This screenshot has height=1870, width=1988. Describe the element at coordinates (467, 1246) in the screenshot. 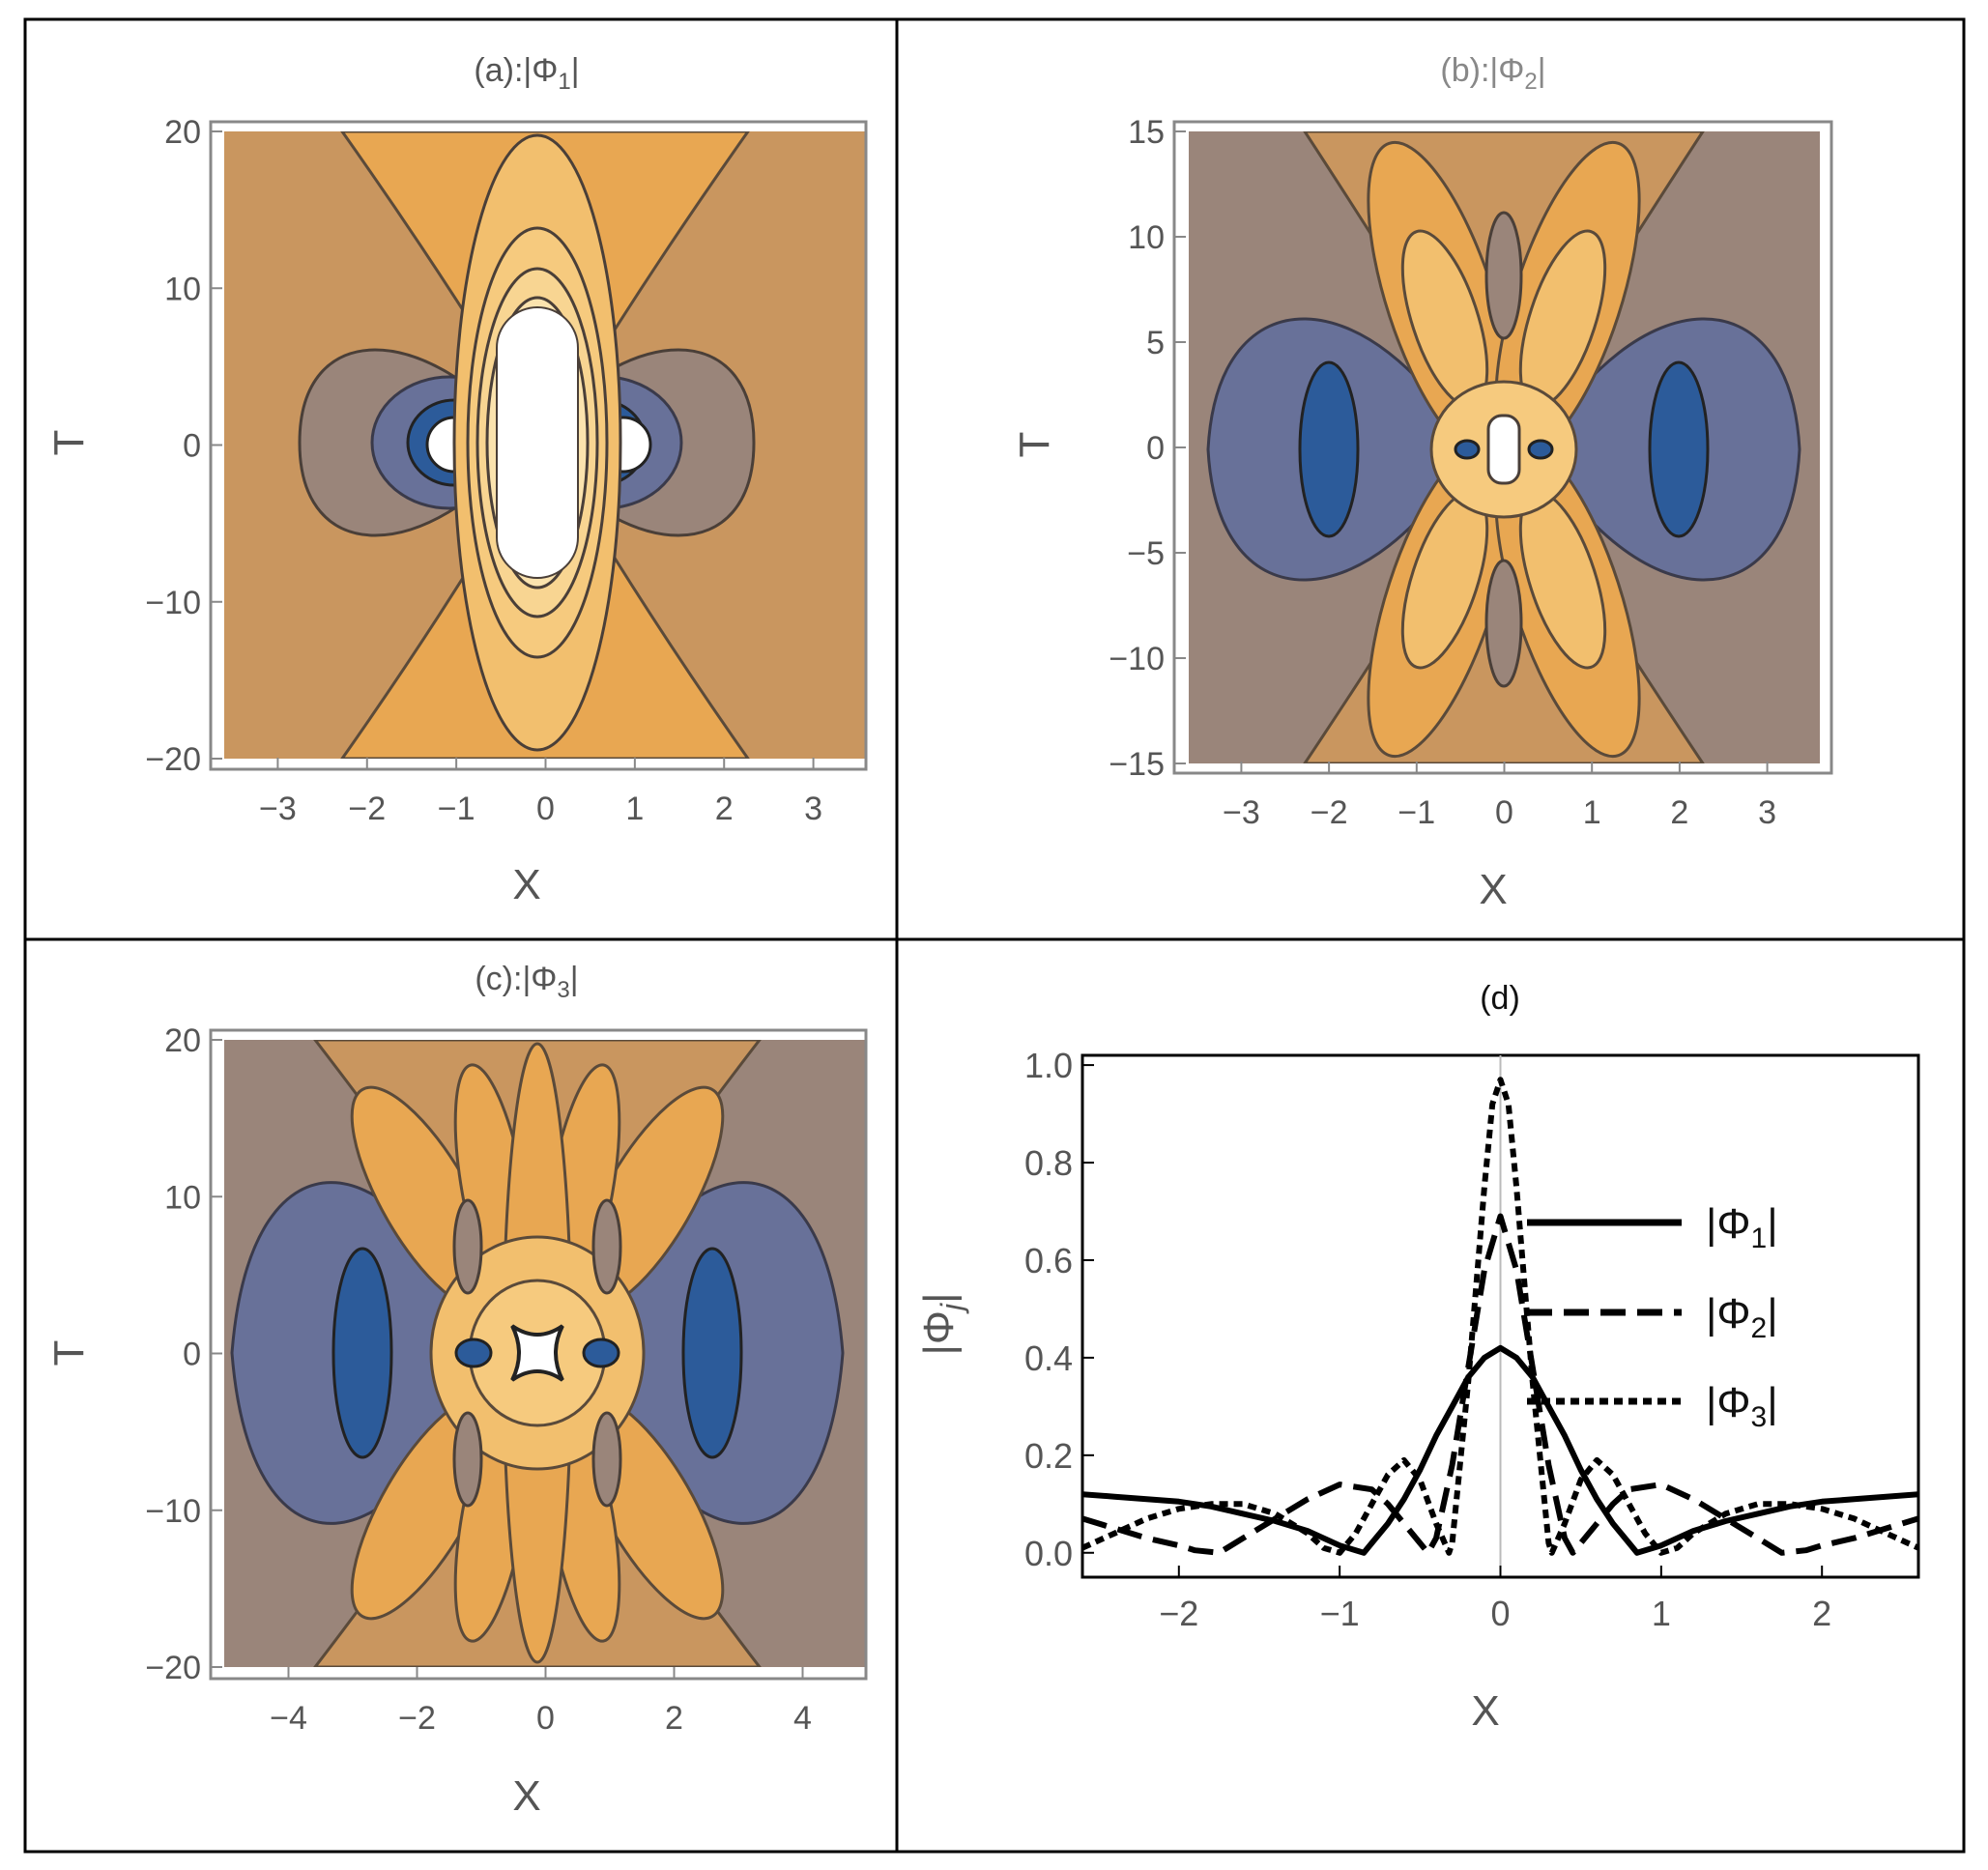

I see `contour-spot-ul` at that location.